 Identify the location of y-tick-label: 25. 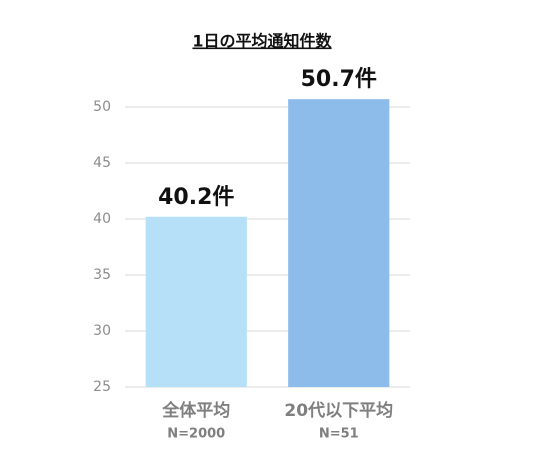
(102, 387).